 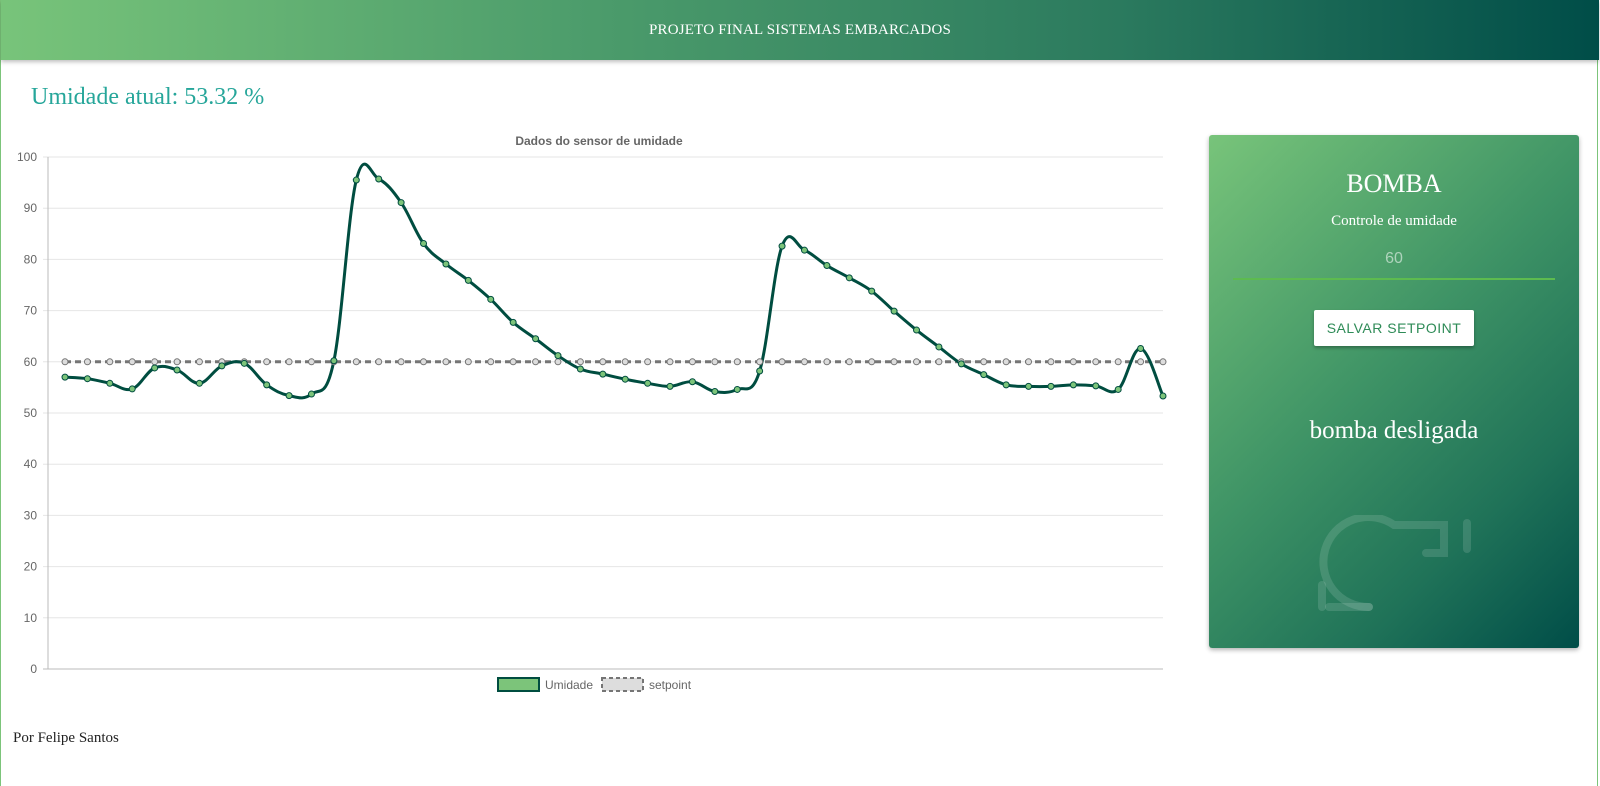 I want to click on legend-swatch-umidade, so click(x=518, y=684).